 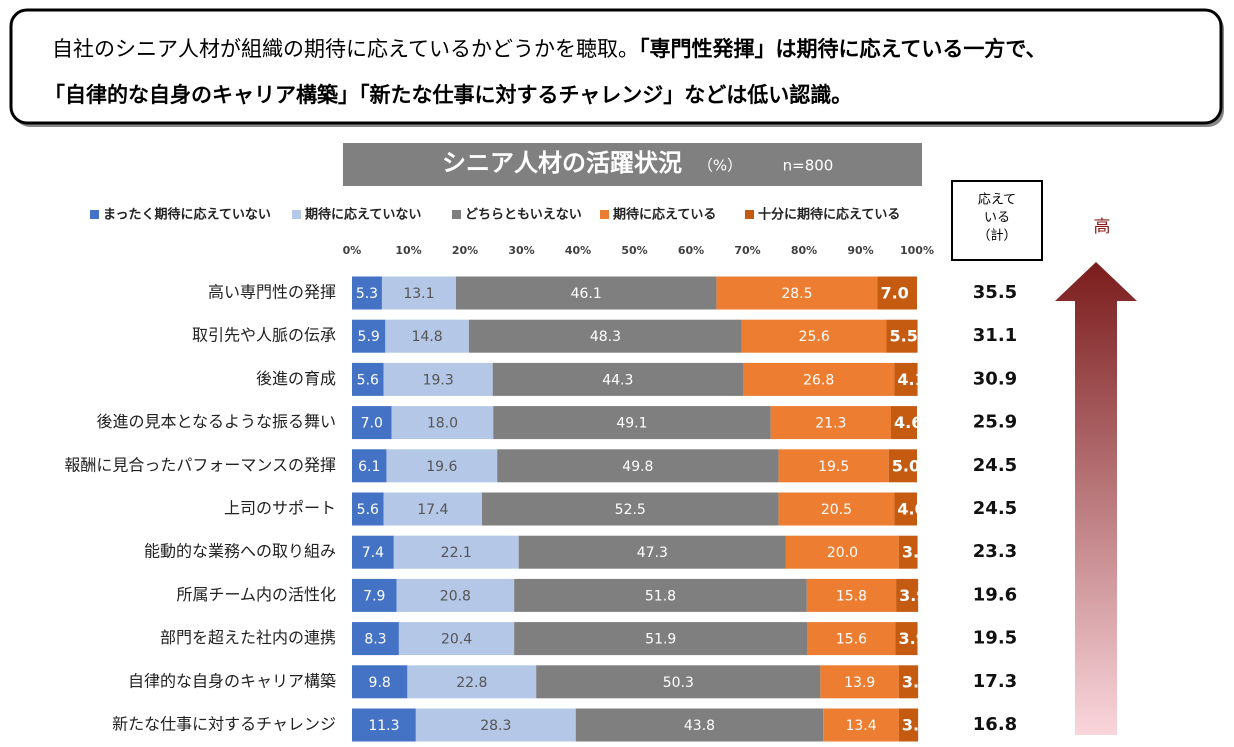 I want to click on value-label: 11.3, so click(x=383, y=726).